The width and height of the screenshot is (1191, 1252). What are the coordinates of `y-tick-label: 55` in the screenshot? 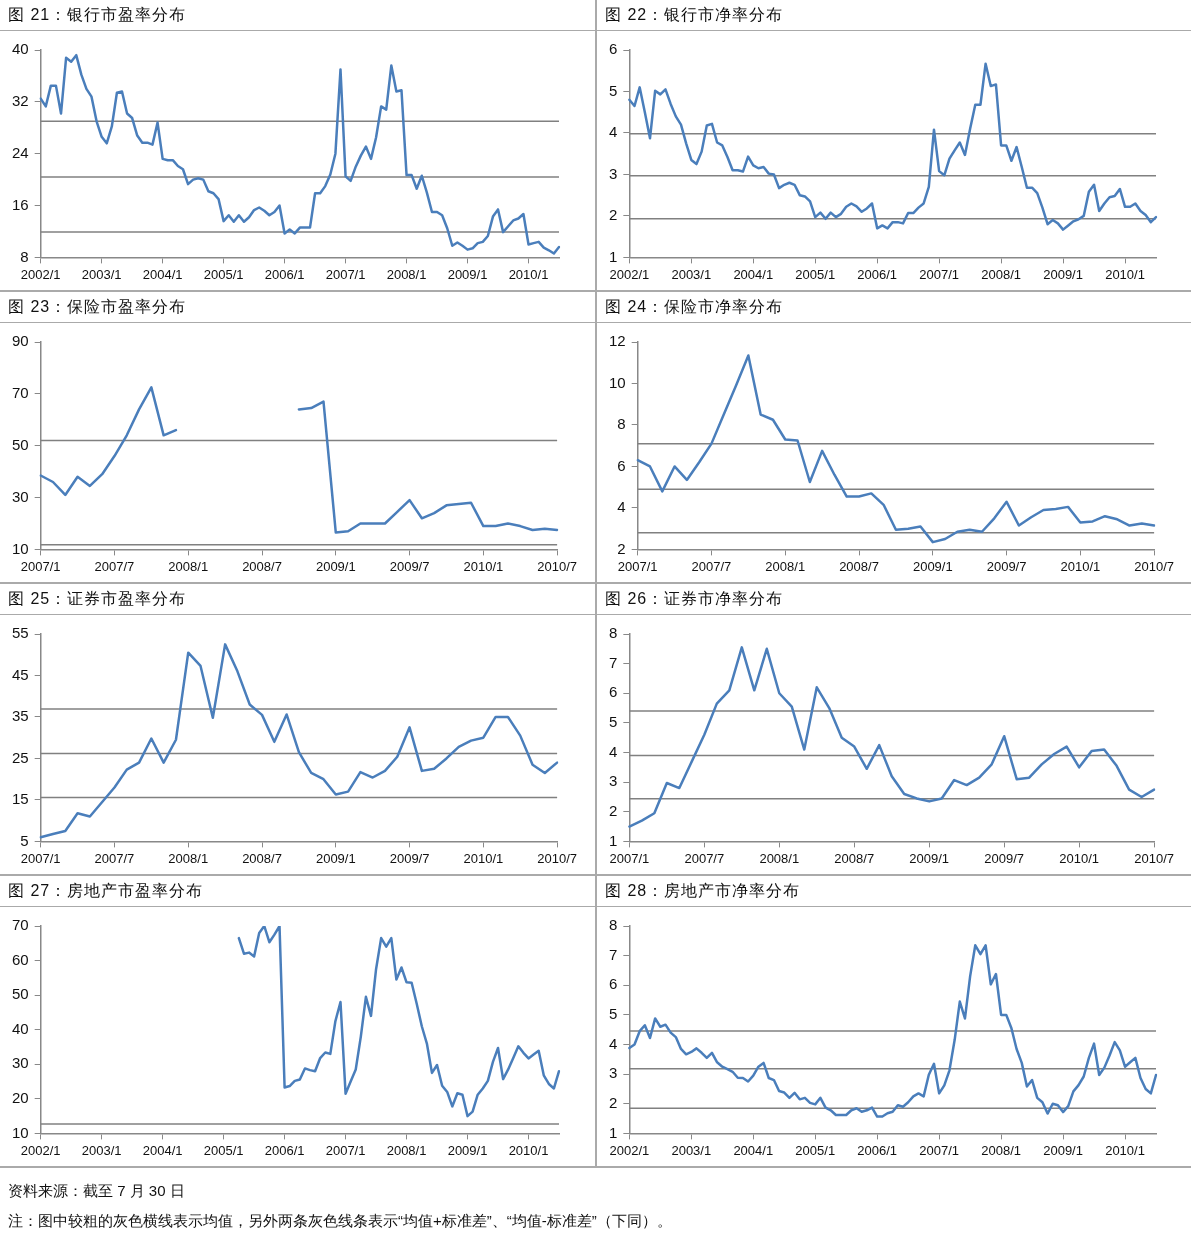 It's located at (20, 633).